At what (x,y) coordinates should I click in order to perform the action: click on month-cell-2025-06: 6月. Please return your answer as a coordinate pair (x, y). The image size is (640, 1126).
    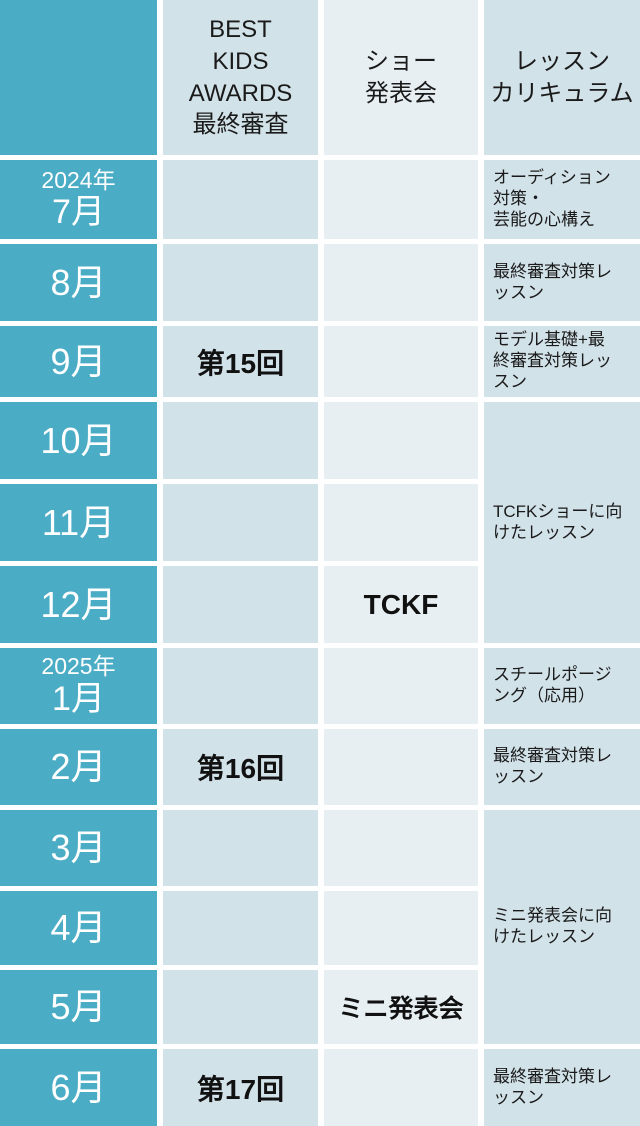
    Looking at the image, I should click on (78, 1087).